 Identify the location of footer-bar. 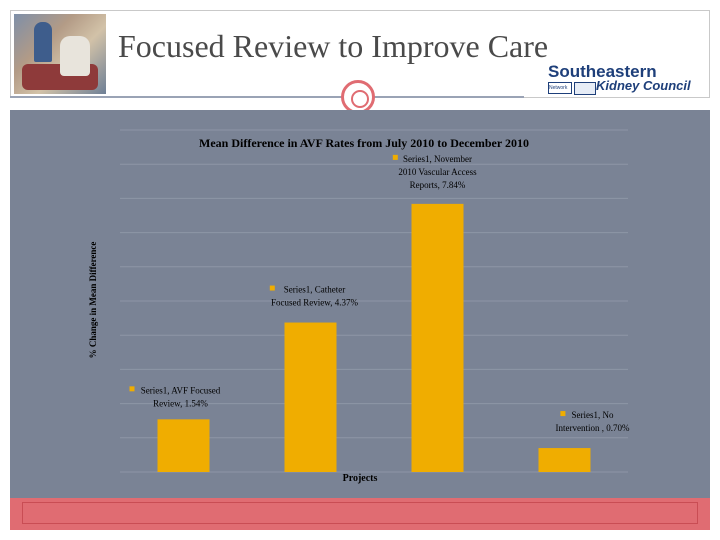
(360, 514).